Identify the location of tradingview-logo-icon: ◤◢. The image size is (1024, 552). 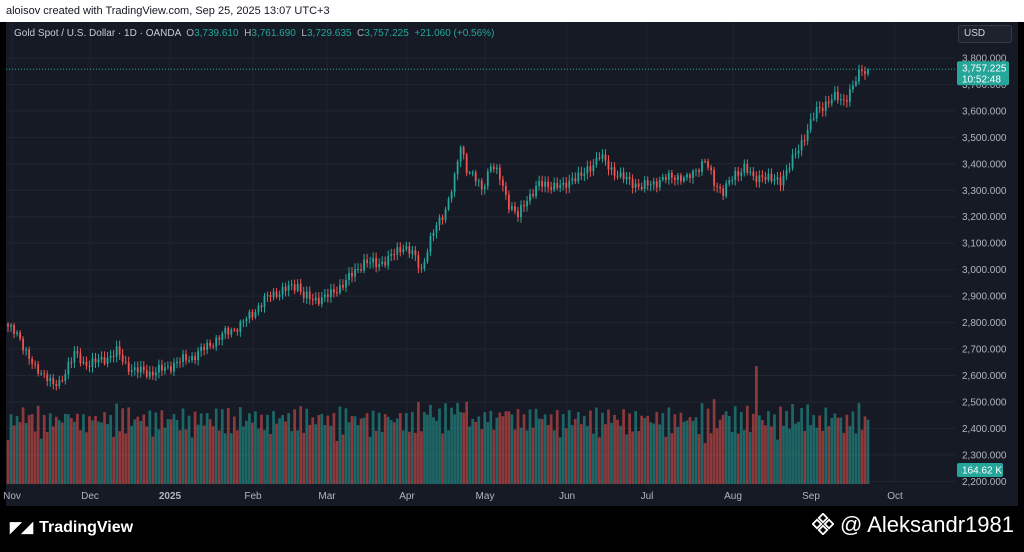
(22, 527).